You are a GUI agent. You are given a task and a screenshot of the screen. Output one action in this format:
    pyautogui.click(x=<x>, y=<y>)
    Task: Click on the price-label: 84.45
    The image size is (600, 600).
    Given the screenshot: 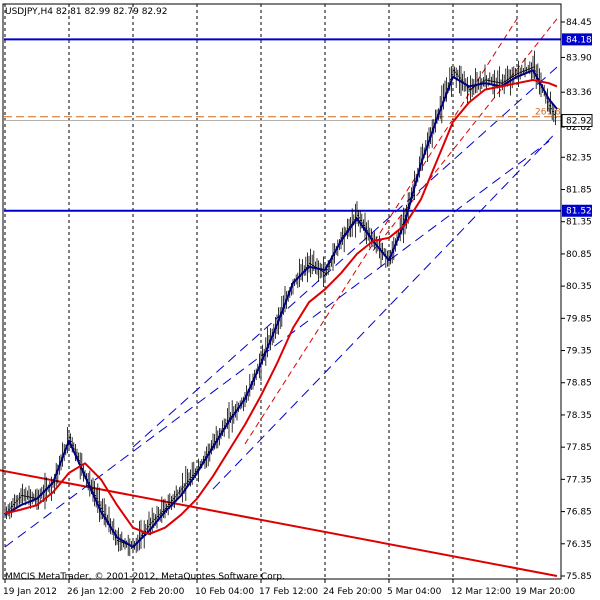 What is the action you would take?
    pyautogui.click(x=579, y=23)
    